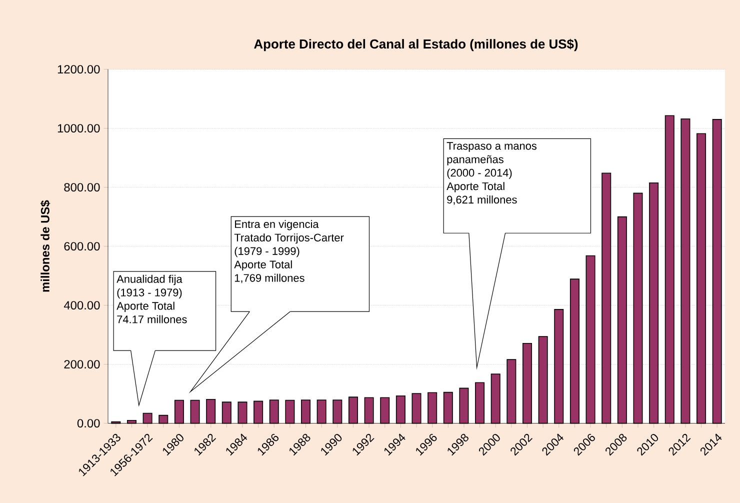 The height and width of the screenshot is (503, 740). What do you see at coordinates (475, 160) in the screenshot?
I see `annotation: panameñas` at bounding box center [475, 160].